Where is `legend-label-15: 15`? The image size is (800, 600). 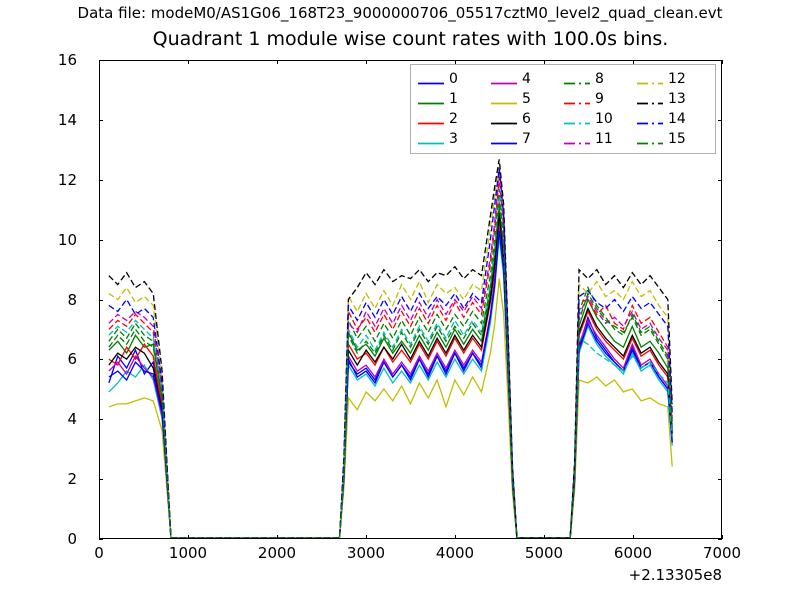
legend-label-15: 15 is located at coordinates (677, 139).